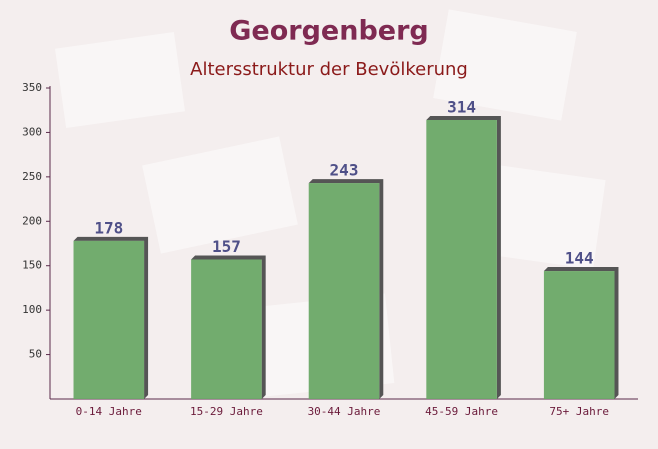 The height and width of the screenshot is (449, 658). I want to click on y-tick-label: 250, so click(32, 176).